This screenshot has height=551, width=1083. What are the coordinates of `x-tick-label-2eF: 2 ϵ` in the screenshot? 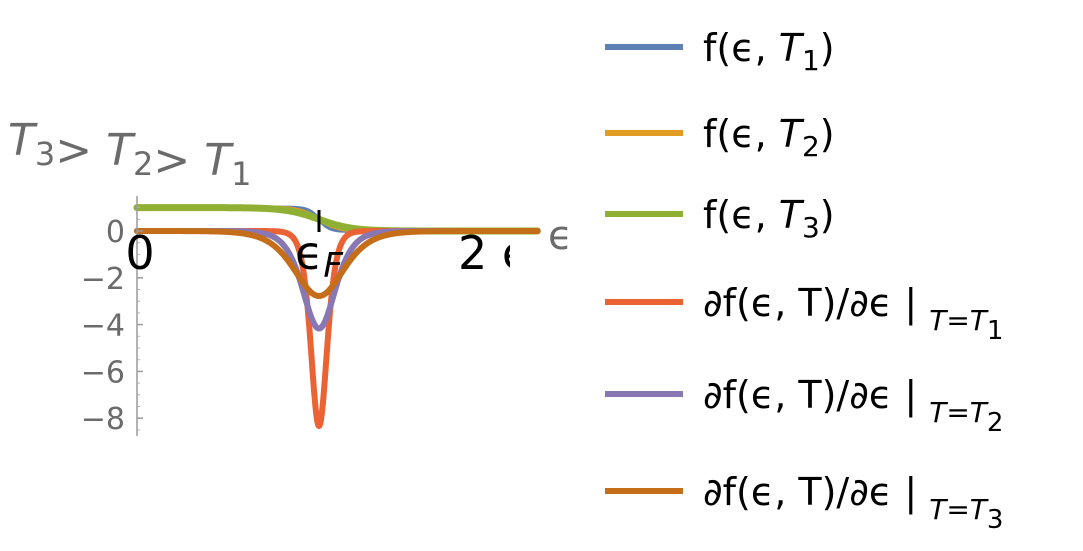 It's located at (494, 253).